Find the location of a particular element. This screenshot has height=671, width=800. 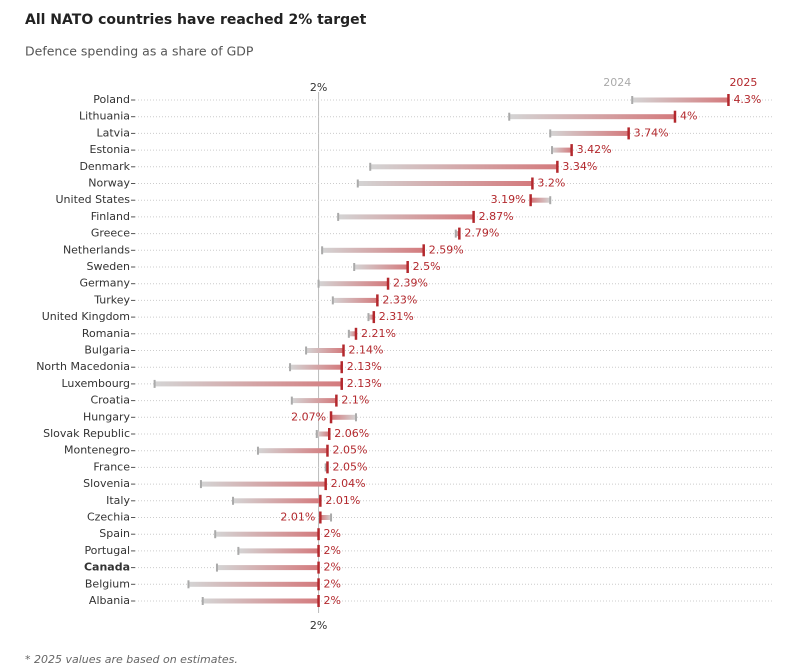

category-label: Latvia is located at coordinates (114, 132).